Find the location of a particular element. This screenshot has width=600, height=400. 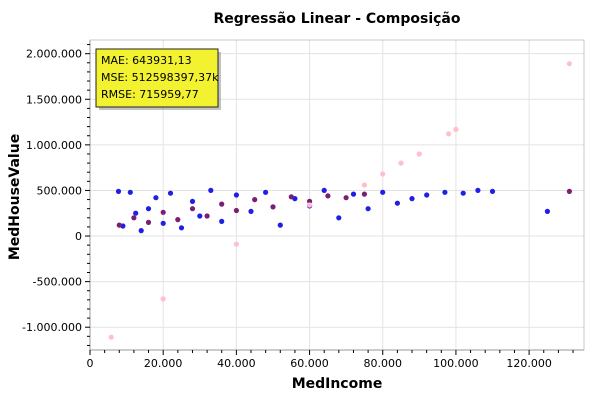

y-tick-label: 500.000 is located at coordinates (60, 190).